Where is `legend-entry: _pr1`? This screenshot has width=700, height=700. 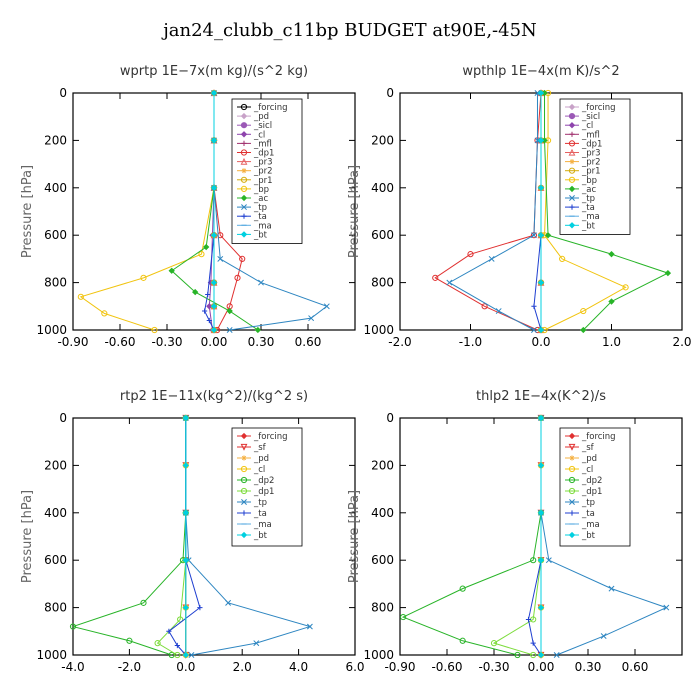
legend-entry: _pr1 is located at coordinates (255, 181).